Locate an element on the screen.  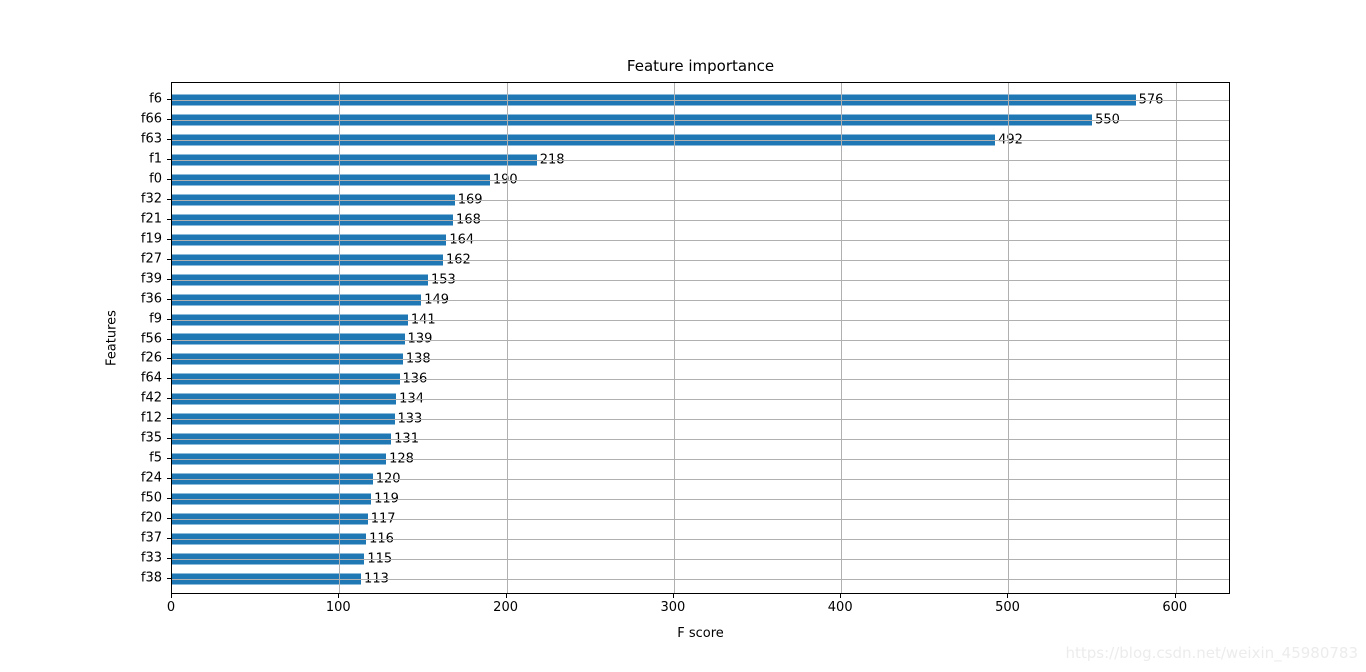
bar-f37 is located at coordinates (269, 539).